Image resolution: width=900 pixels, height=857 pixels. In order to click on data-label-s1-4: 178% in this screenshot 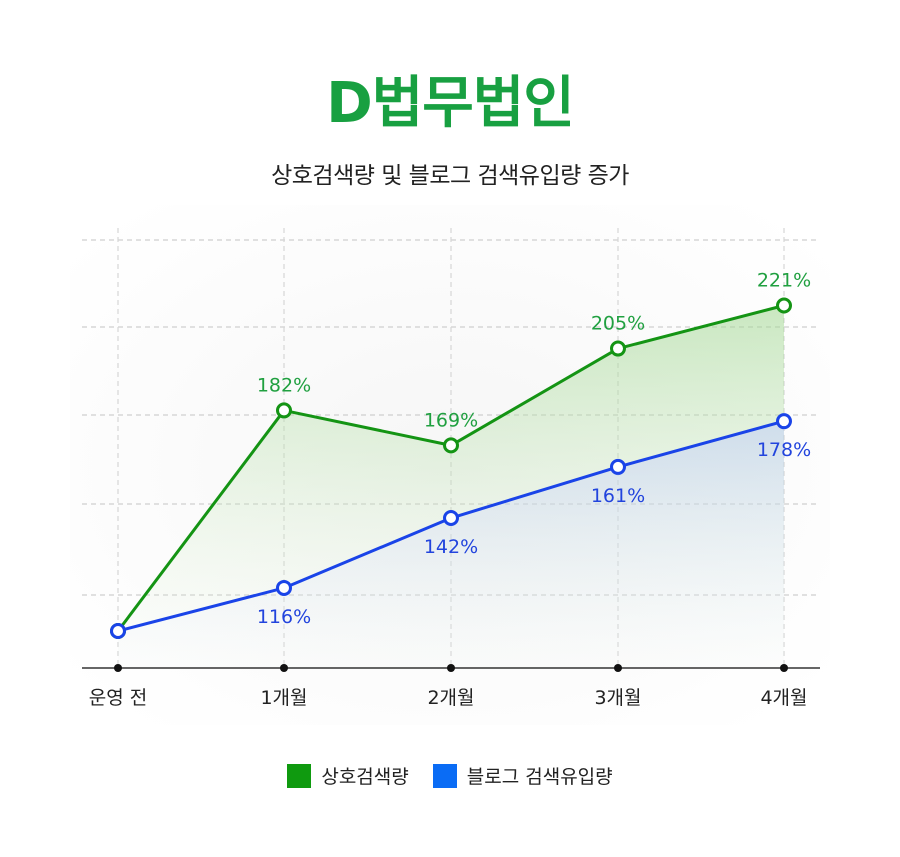, I will do `click(784, 450)`.